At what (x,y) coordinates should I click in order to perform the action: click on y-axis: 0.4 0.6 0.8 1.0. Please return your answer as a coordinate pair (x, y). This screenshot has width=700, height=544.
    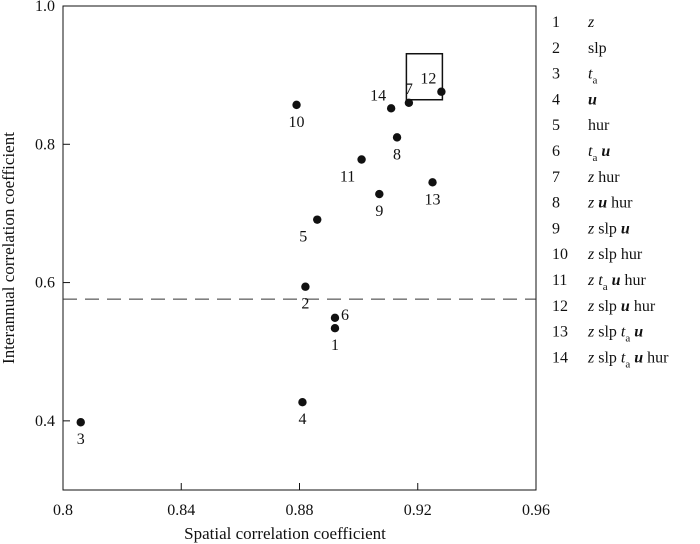
    Looking at the image, I should click on (52, 215).